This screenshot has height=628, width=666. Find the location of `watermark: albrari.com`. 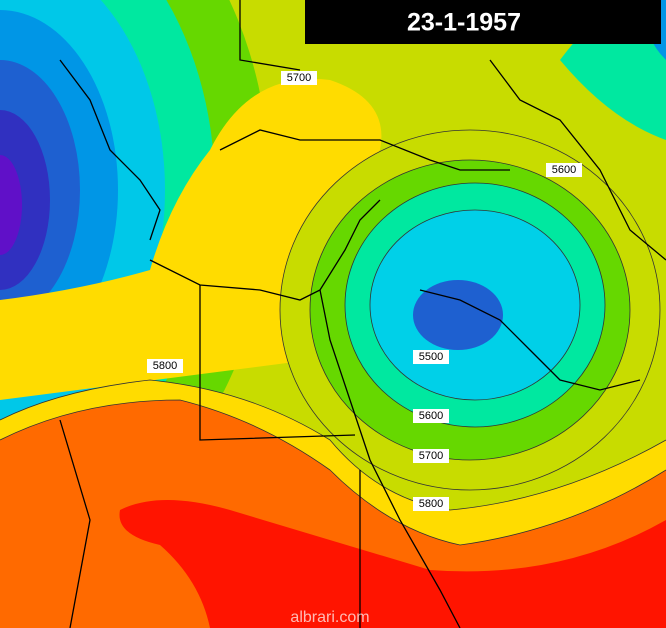

watermark: albrari.com is located at coordinates (329, 617).